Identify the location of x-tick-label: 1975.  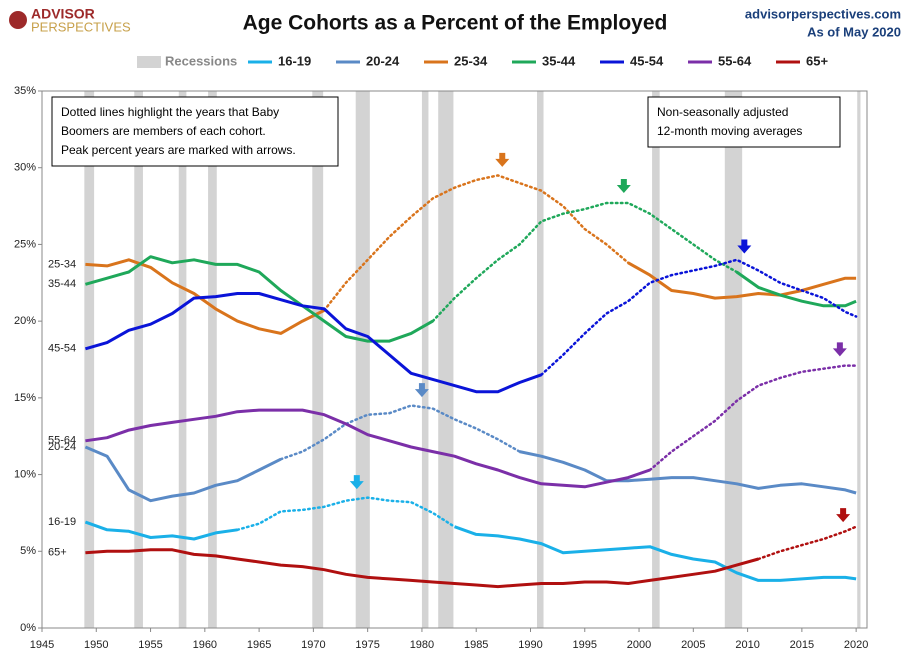
(367, 645).